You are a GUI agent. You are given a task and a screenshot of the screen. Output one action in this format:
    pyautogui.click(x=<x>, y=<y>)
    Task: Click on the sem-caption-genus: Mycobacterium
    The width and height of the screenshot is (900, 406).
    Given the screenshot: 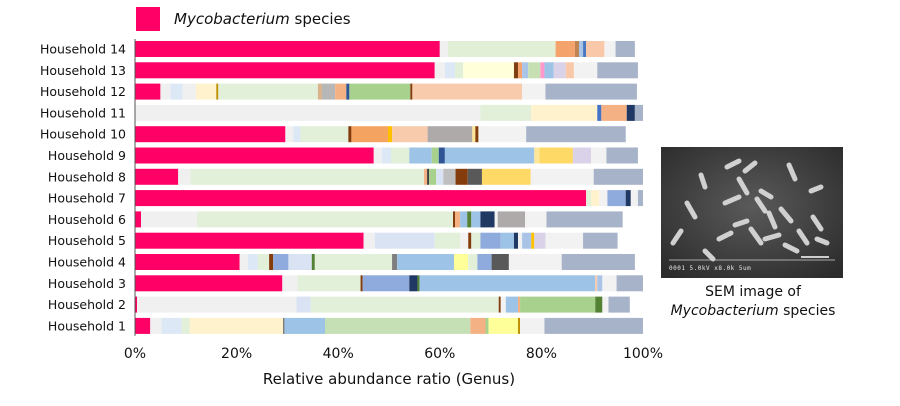 What is the action you would take?
    pyautogui.click(x=724, y=311)
    